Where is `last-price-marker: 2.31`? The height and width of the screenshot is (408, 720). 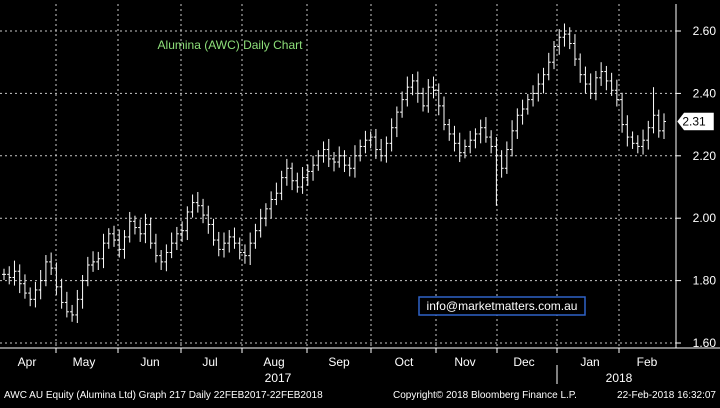 last-price-marker: 2.31 is located at coordinates (695, 121).